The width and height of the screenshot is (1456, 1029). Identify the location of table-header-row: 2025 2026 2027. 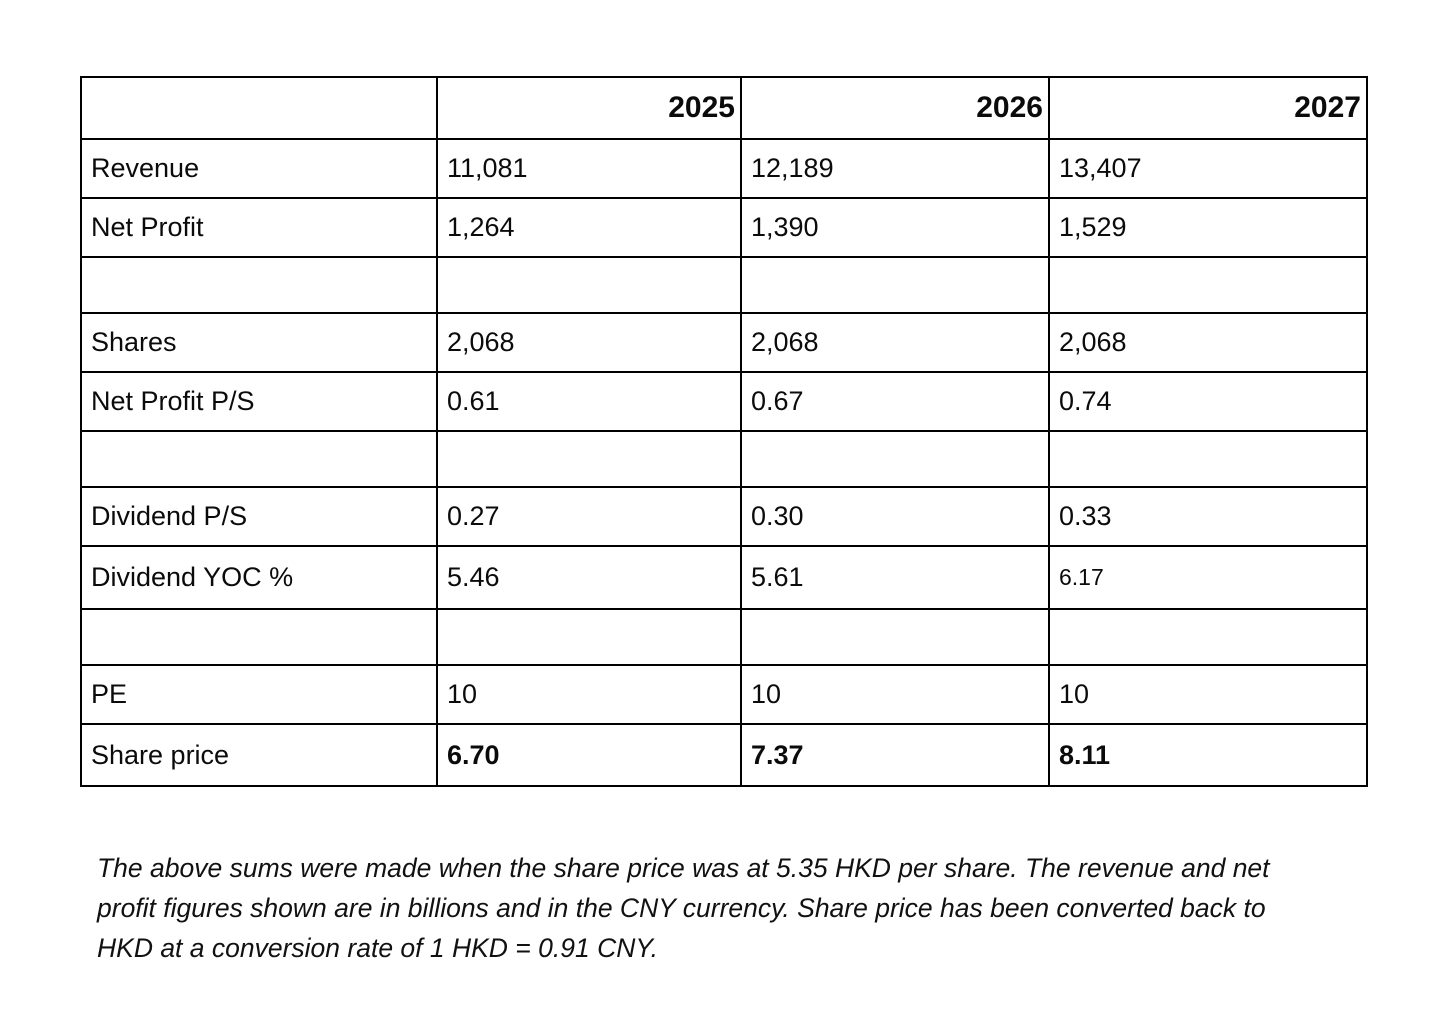
(724, 108).